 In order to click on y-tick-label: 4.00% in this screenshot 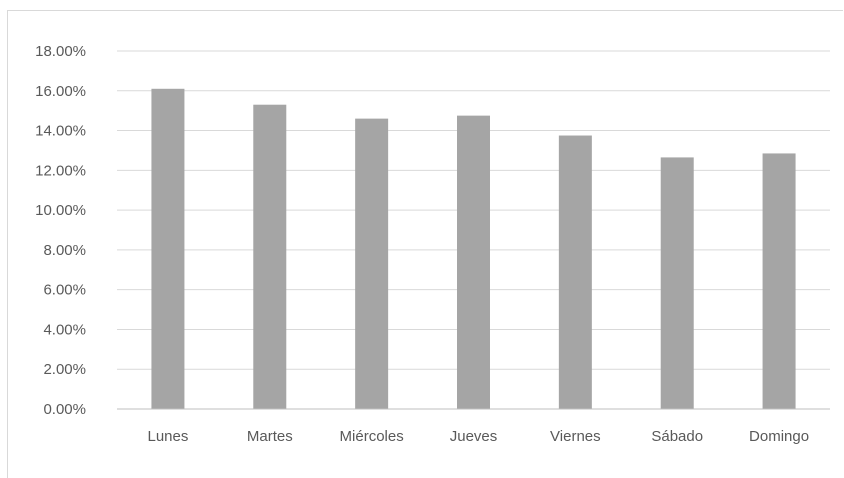, I will do `click(64, 329)`.